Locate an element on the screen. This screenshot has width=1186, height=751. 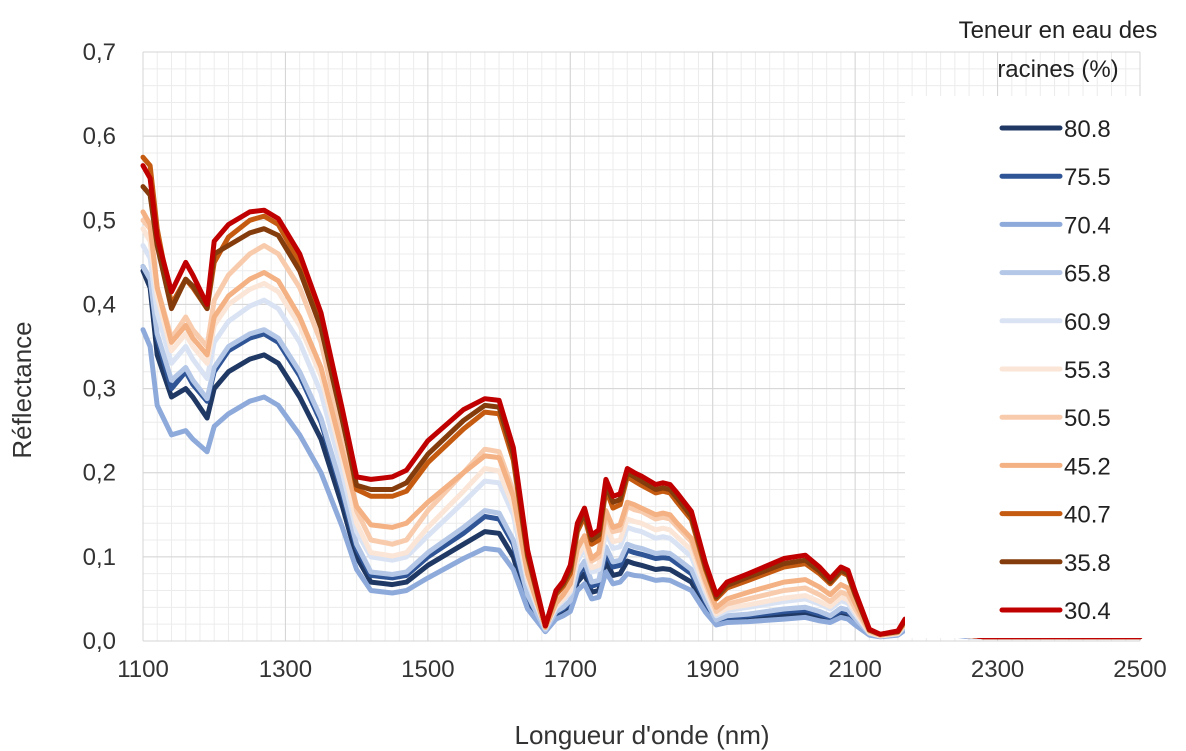
y-tick-label: 0,7 is located at coordinates (99, 52).